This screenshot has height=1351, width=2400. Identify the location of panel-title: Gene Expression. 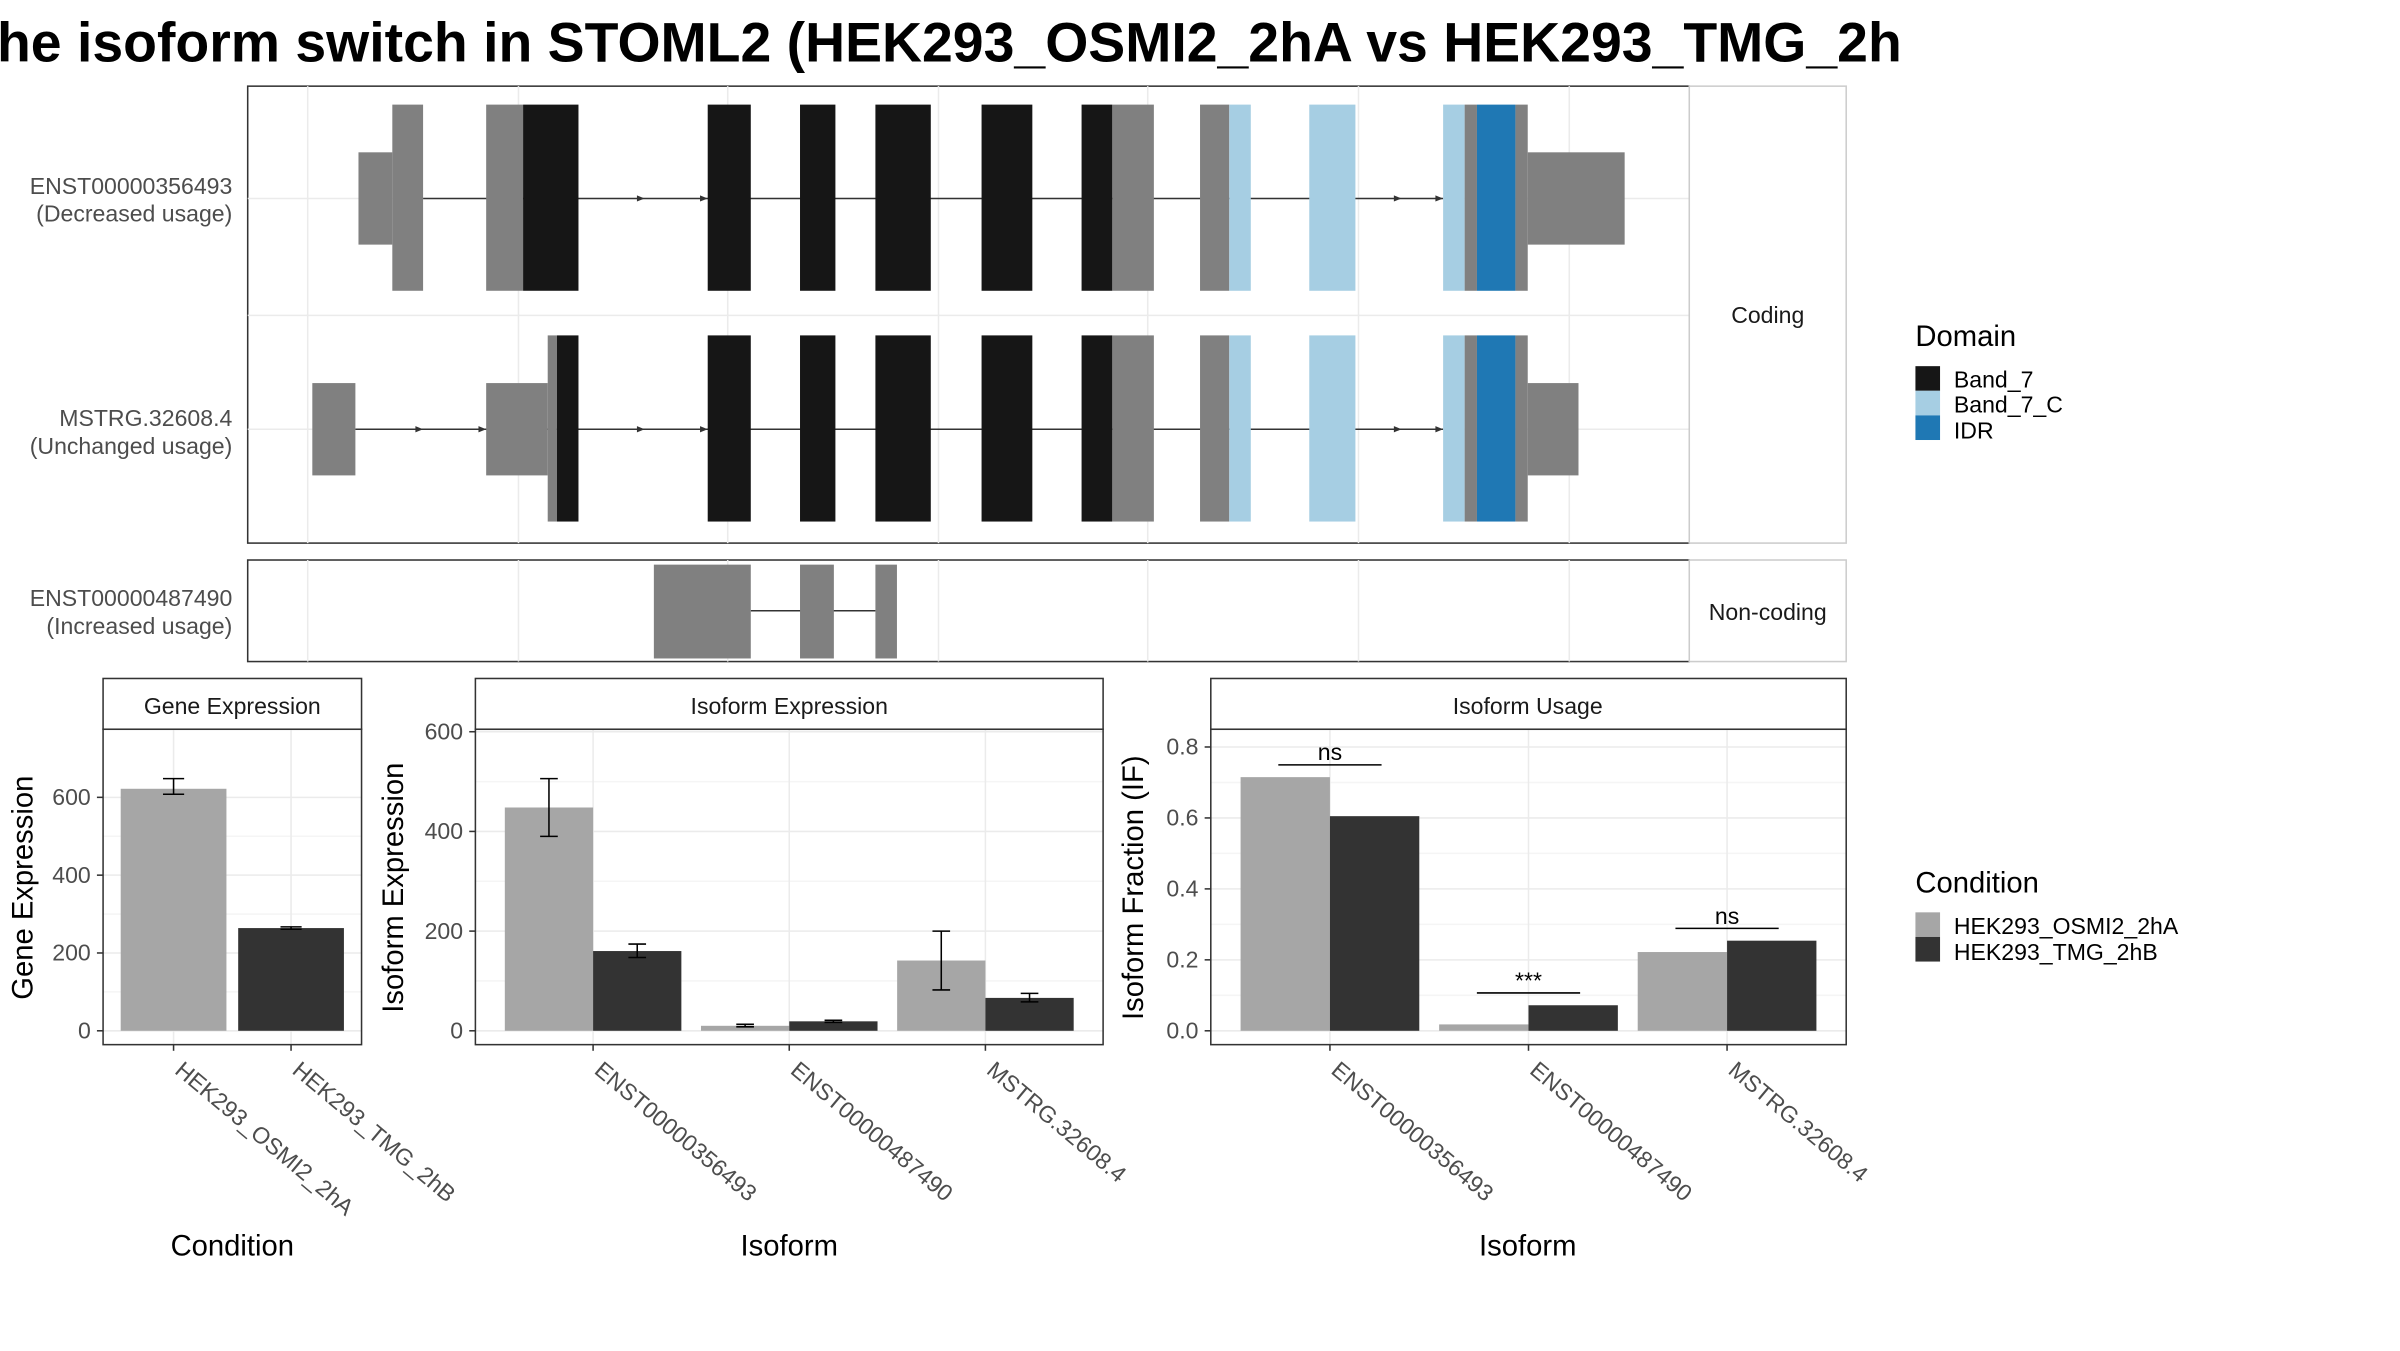
(232, 706).